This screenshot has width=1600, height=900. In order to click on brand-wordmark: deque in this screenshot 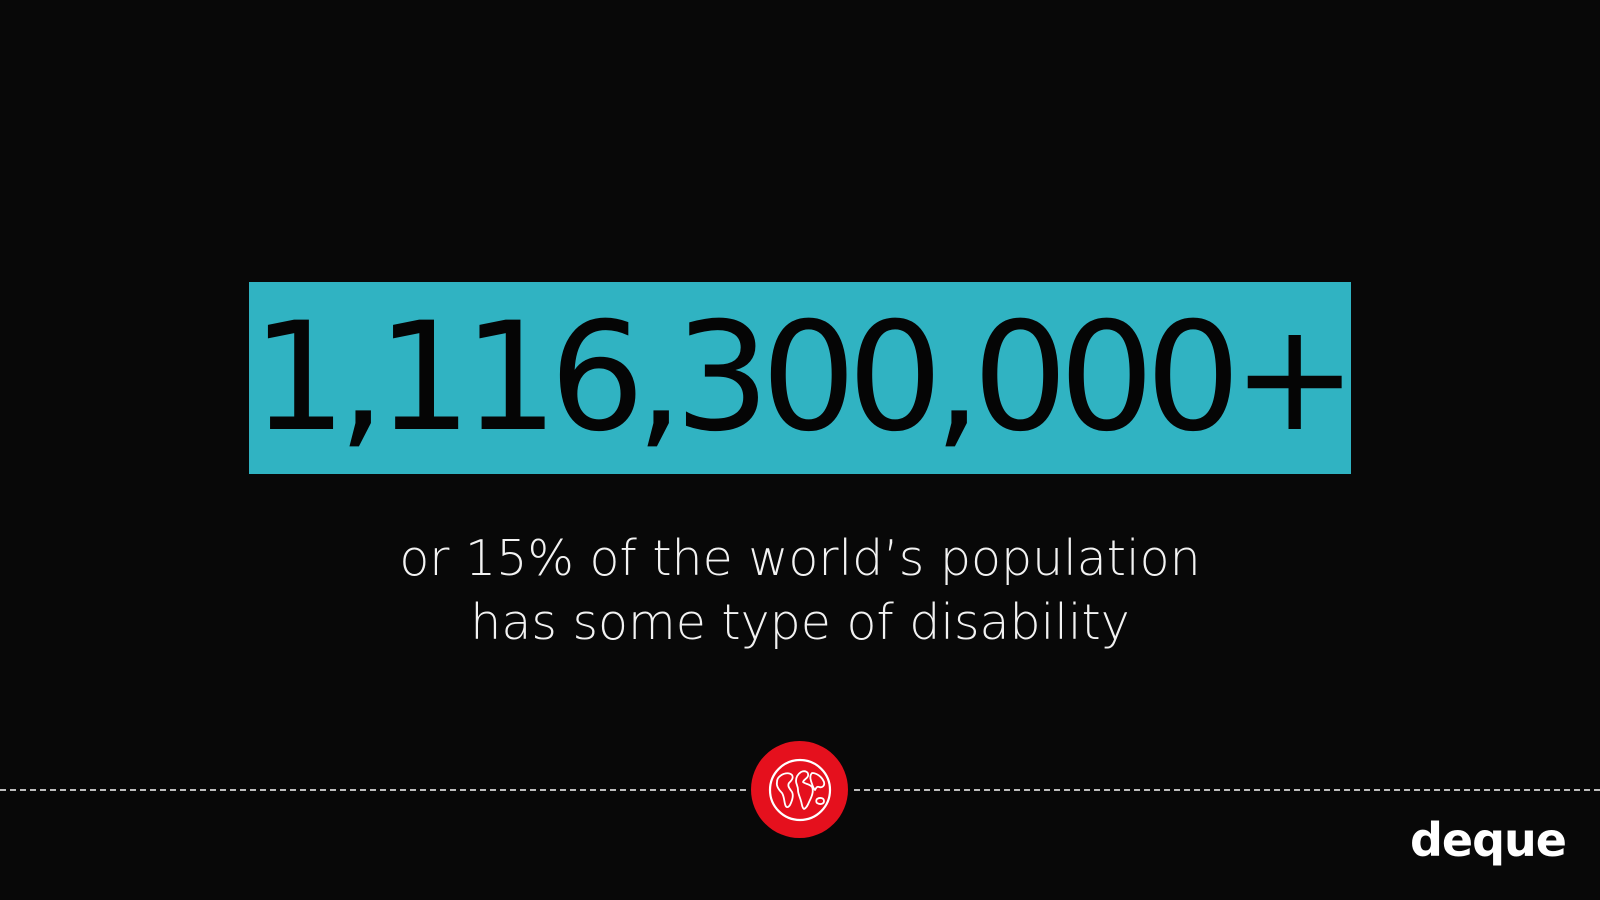, I will do `click(1488, 840)`.